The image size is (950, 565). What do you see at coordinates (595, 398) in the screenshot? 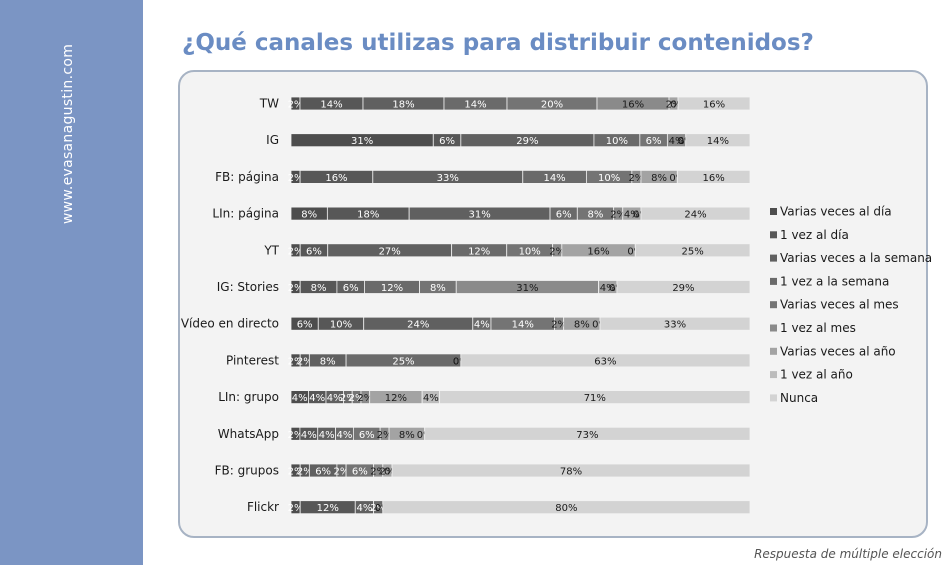
I see `data-label: 71%` at bounding box center [595, 398].